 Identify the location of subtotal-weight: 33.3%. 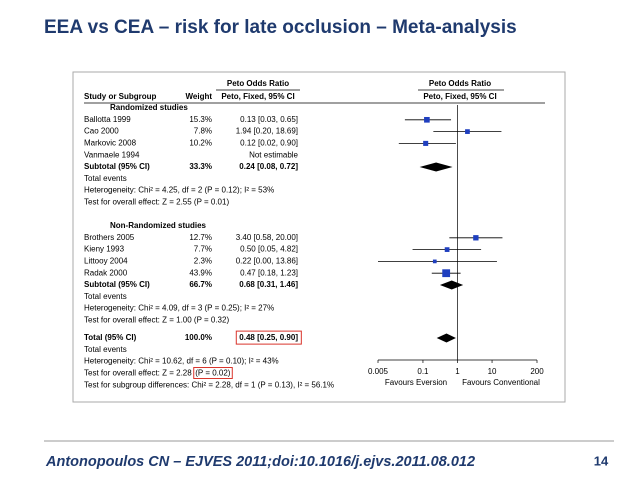
(200, 166).